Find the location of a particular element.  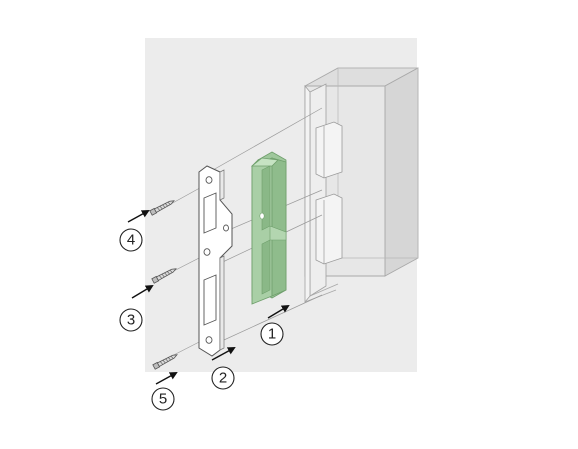

callout-5: 5 is located at coordinates (163, 399).